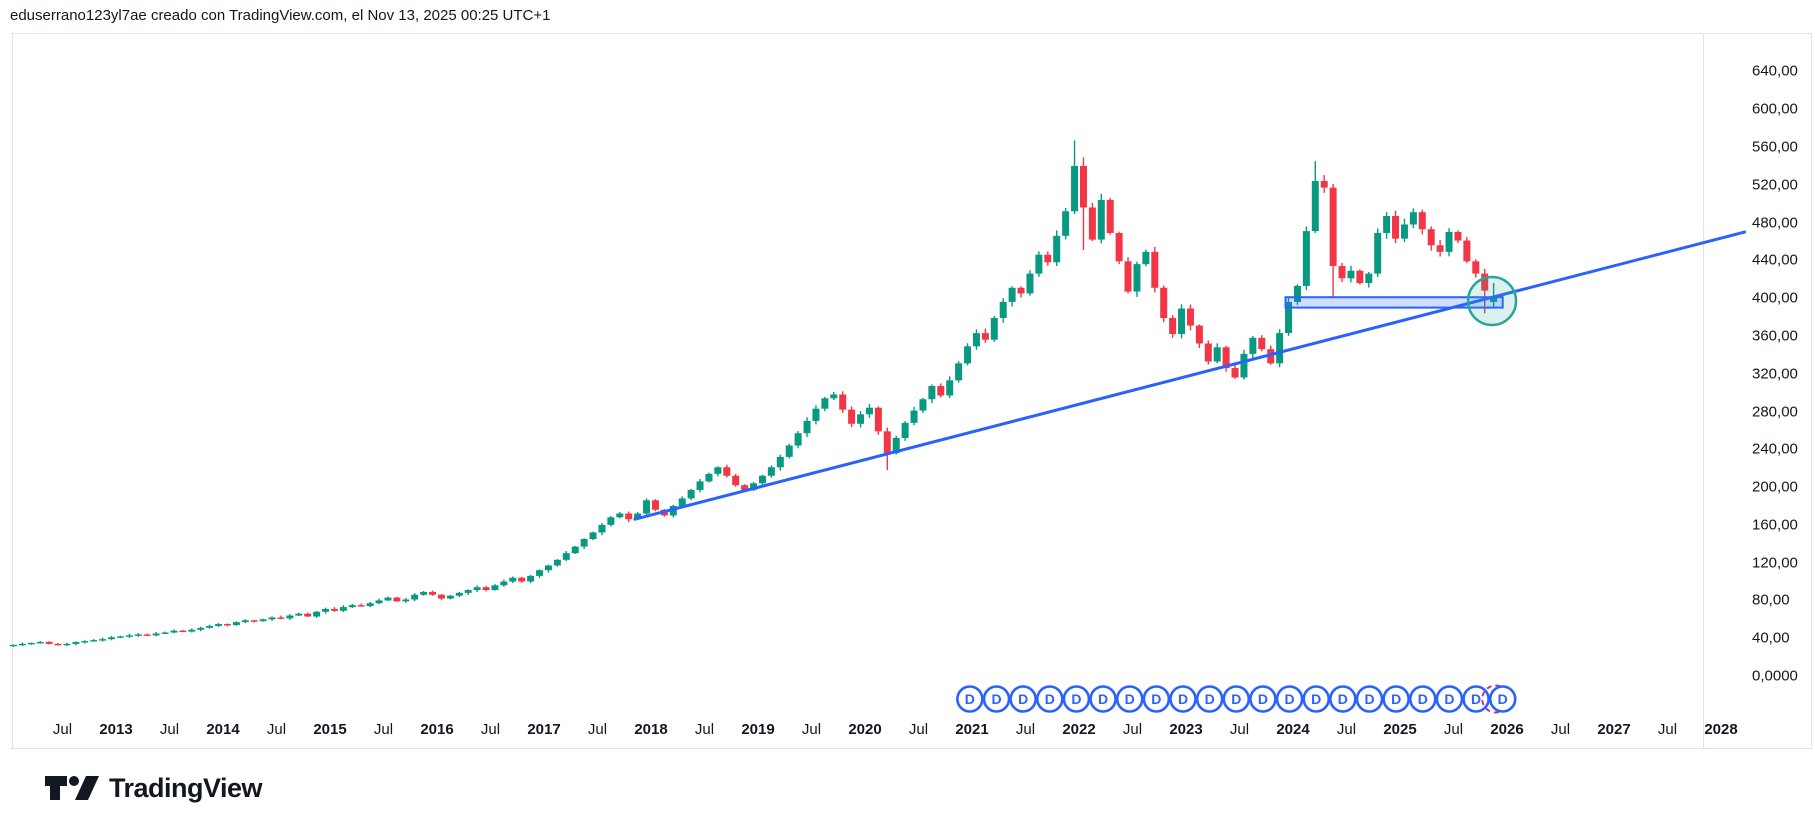 This screenshot has height=825, width=1815. Describe the element at coordinates (1492, 301) in the screenshot. I see `highlight-circle-drawing` at that location.